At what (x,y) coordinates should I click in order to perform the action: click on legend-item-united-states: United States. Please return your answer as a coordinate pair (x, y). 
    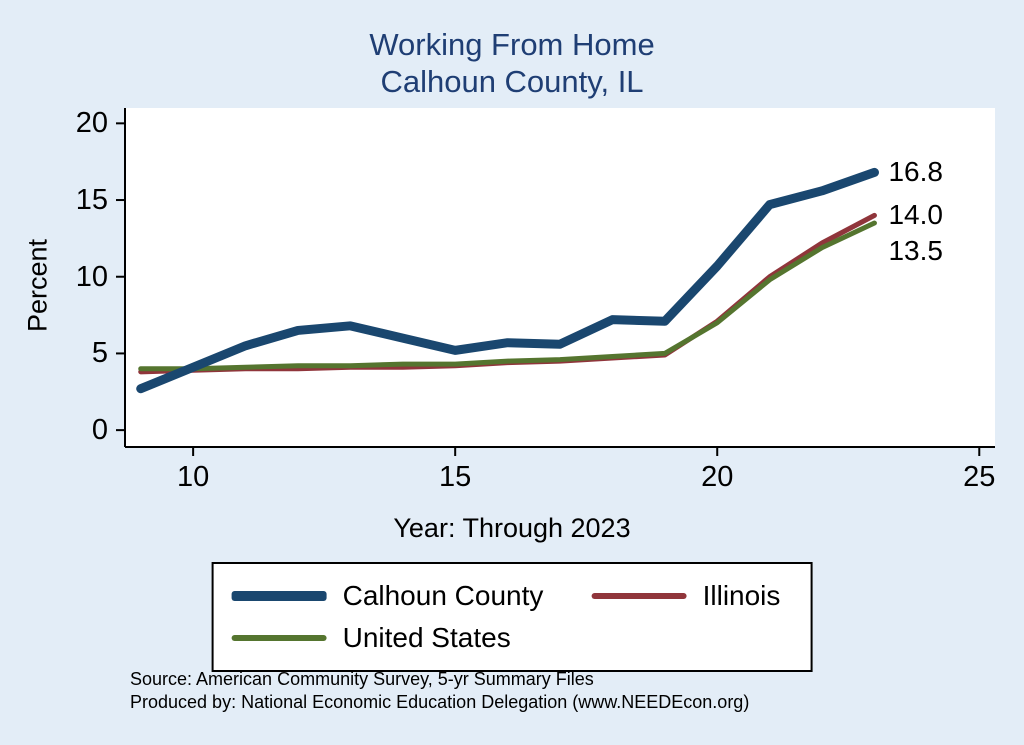
    Looking at the image, I should click on (411, 638).